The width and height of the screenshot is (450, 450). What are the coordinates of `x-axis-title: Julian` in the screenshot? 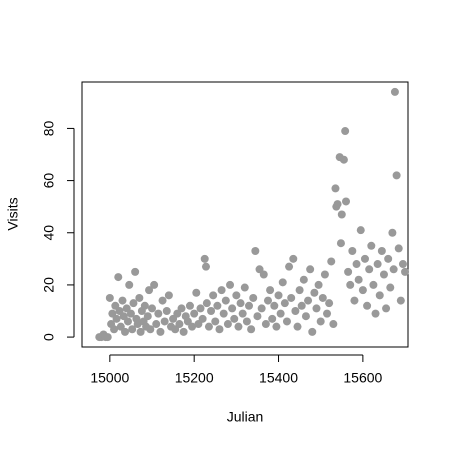 It's located at (245, 417).